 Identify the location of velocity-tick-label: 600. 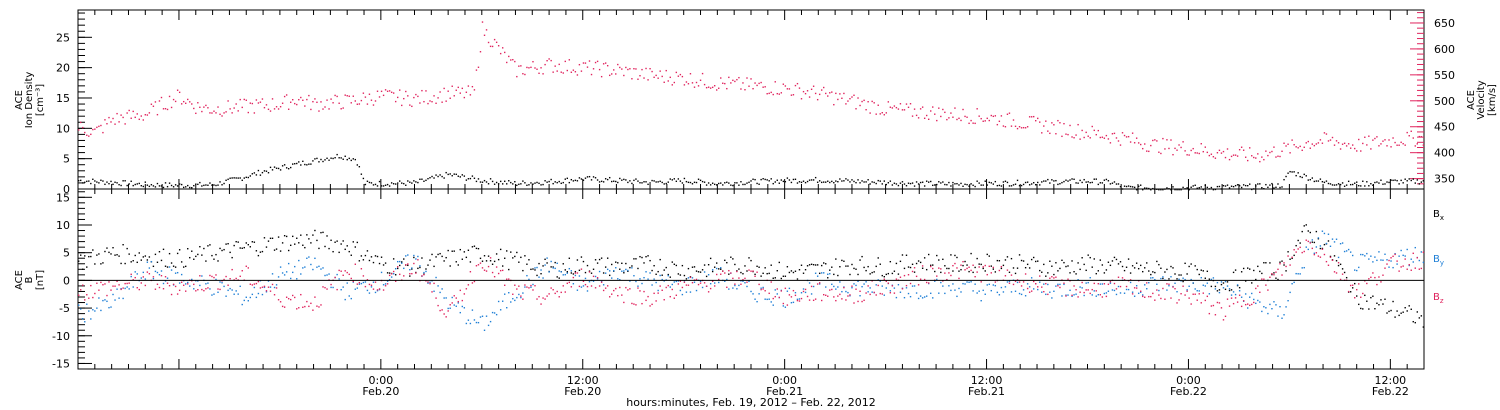
(1444, 49).